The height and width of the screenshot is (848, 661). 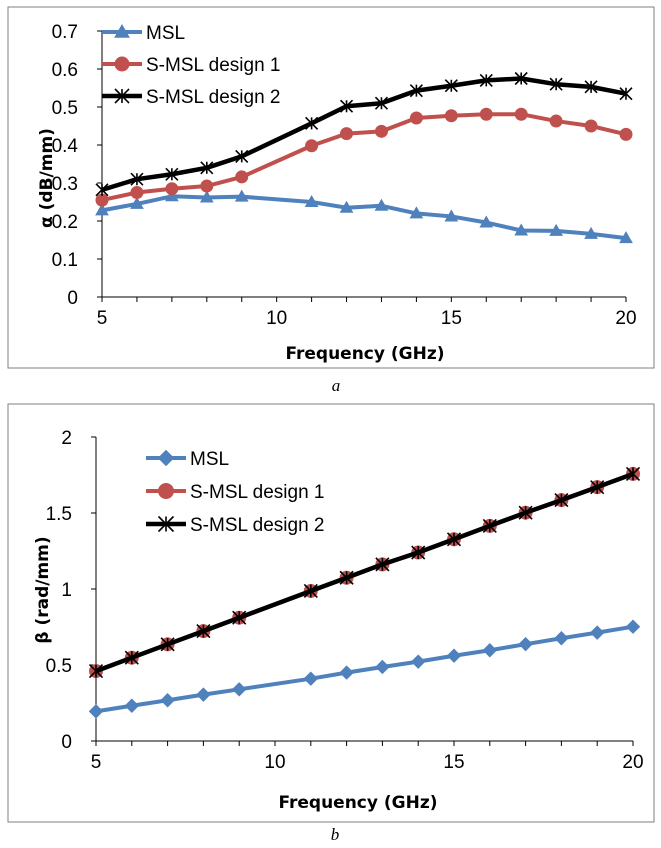 I want to click on y-axis-title: α (dB/mm), so click(x=47, y=178).